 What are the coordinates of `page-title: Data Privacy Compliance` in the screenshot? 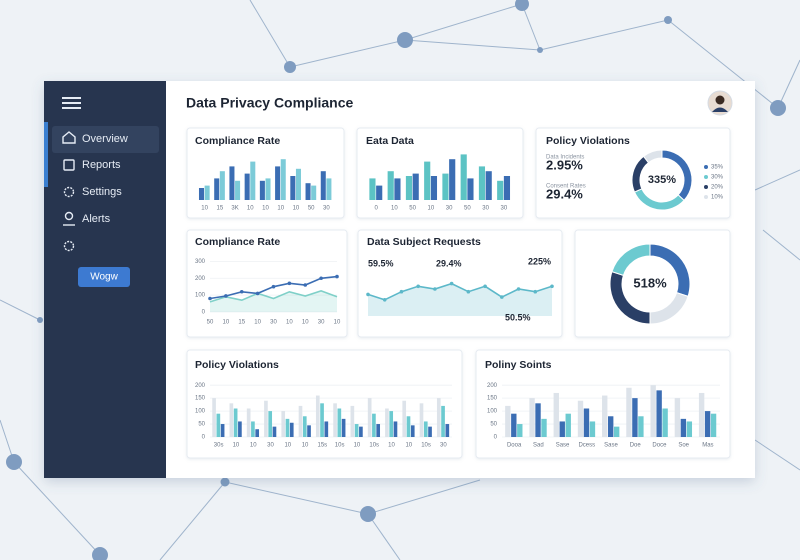 It's located at (270, 103).